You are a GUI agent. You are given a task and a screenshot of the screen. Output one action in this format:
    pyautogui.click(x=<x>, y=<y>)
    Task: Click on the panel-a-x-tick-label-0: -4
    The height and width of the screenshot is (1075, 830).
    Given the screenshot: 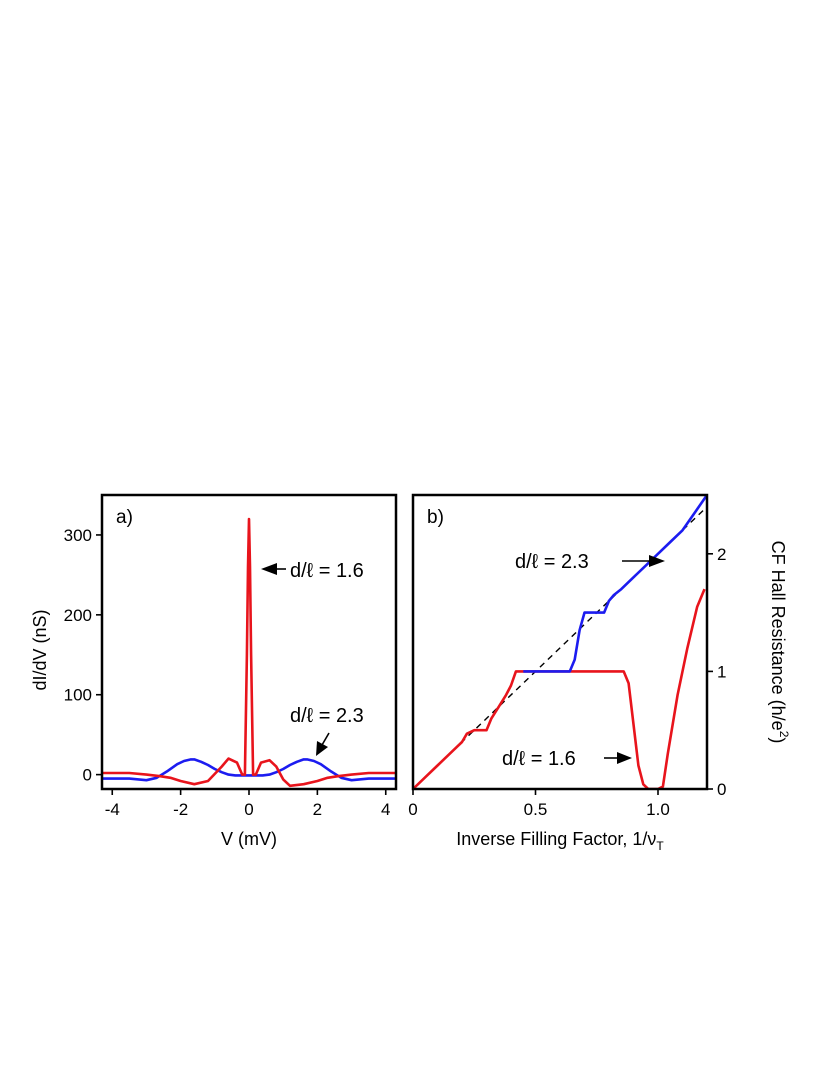 What is the action you would take?
    pyautogui.click(x=112, y=809)
    